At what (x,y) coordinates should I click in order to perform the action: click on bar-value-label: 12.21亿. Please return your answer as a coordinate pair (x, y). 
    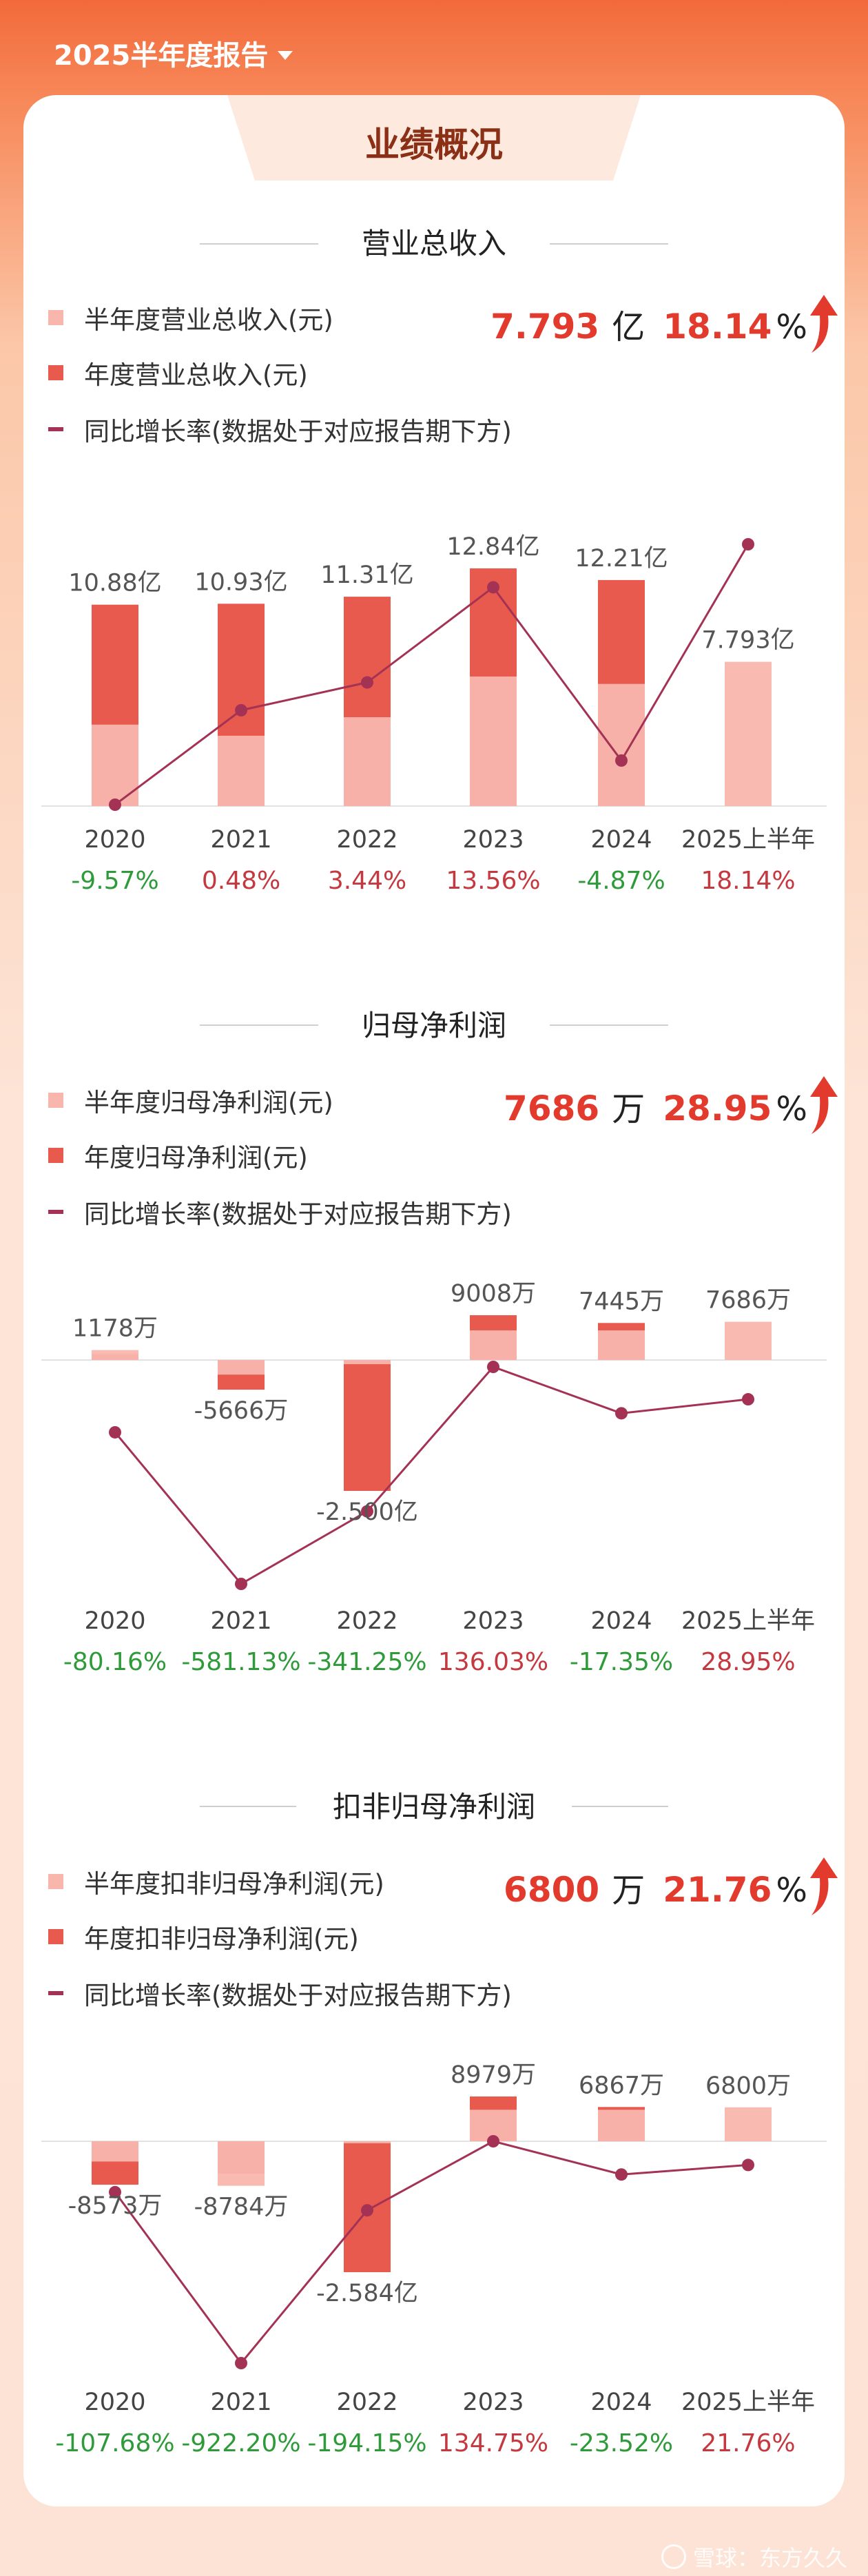
    Looking at the image, I should click on (621, 559).